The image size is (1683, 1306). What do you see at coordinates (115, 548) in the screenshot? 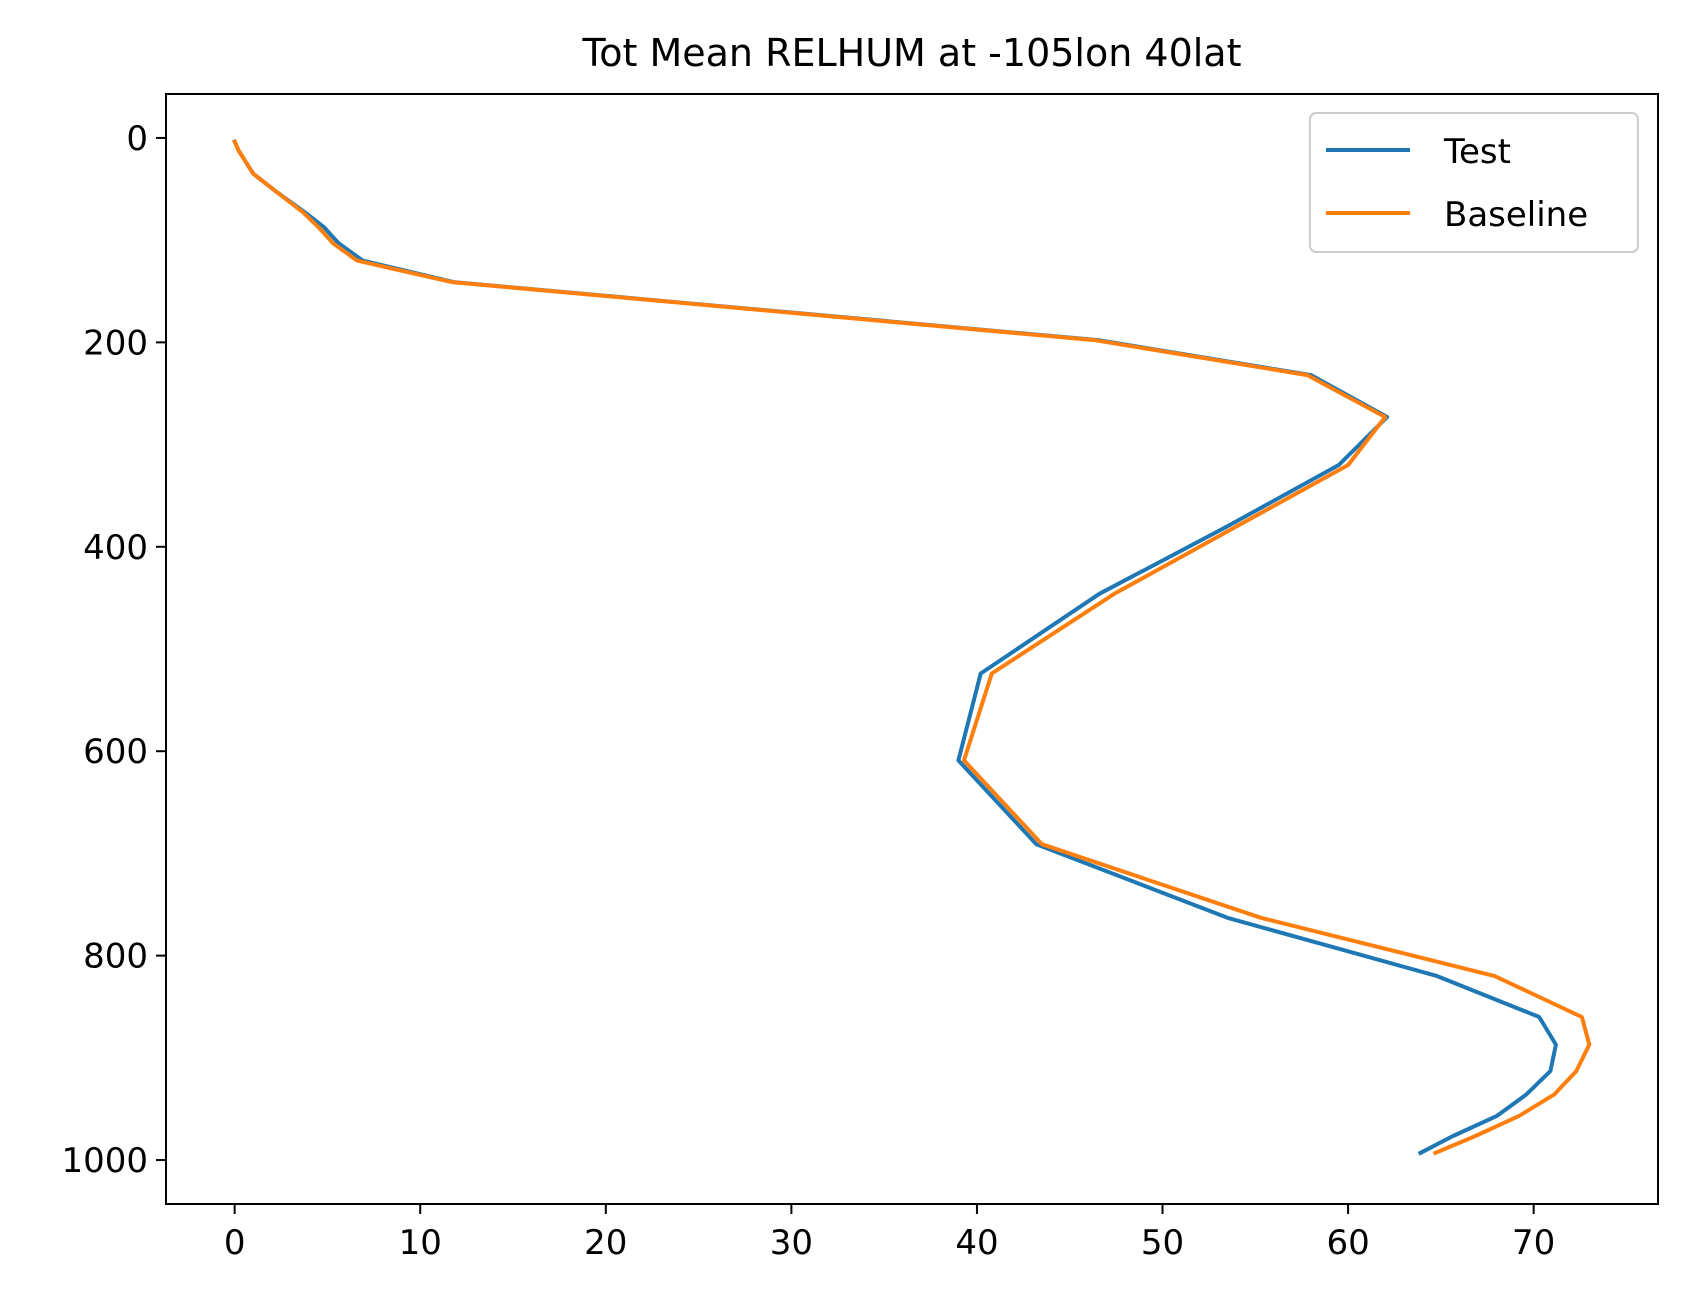
I see `y-tick-label: 400` at bounding box center [115, 548].